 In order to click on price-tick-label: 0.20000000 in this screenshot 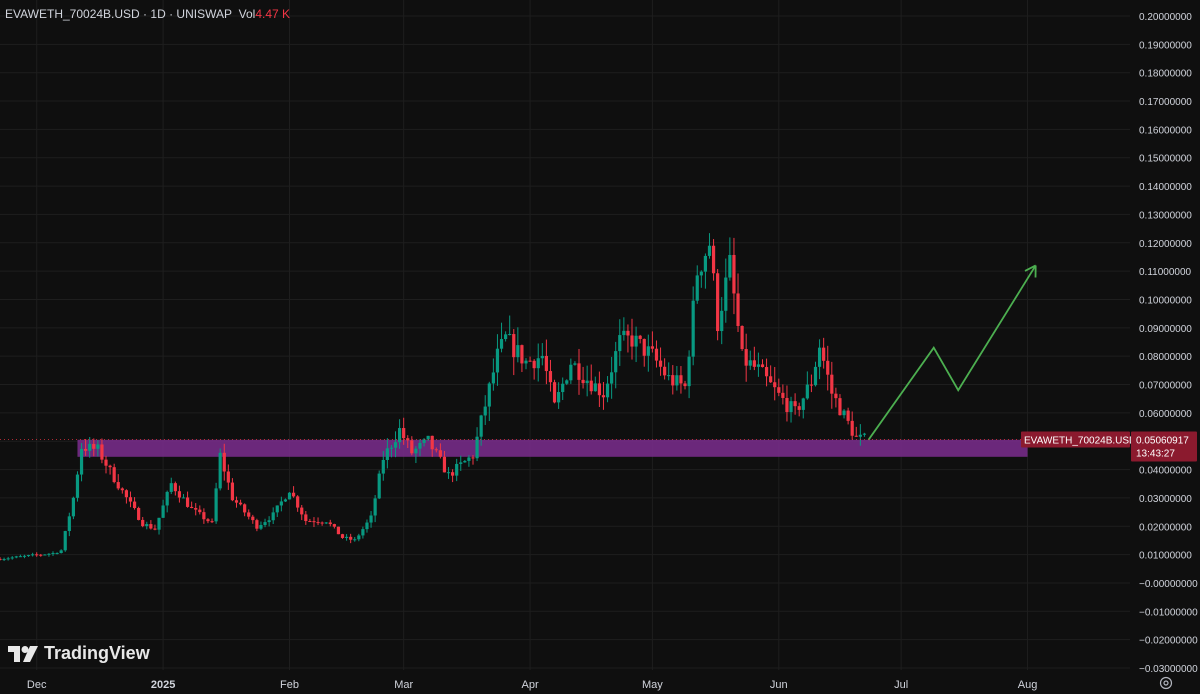, I will do `click(1165, 17)`.